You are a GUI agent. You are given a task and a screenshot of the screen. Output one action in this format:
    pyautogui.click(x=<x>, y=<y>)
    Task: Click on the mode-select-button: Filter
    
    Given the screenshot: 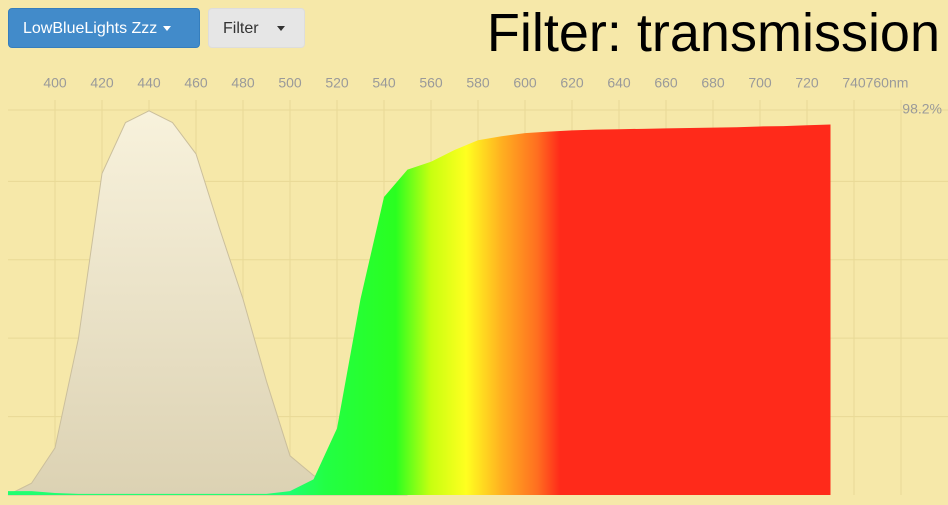 What is the action you would take?
    pyautogui.click(x=256, y=28)
    